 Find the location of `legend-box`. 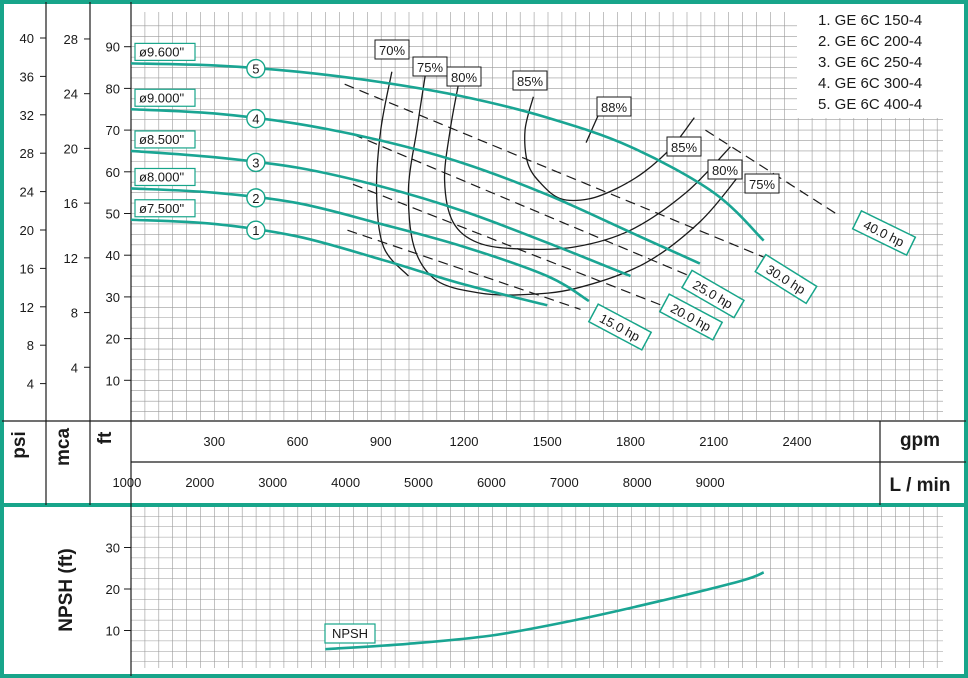

legend-box is located at coordinates (877, 62).